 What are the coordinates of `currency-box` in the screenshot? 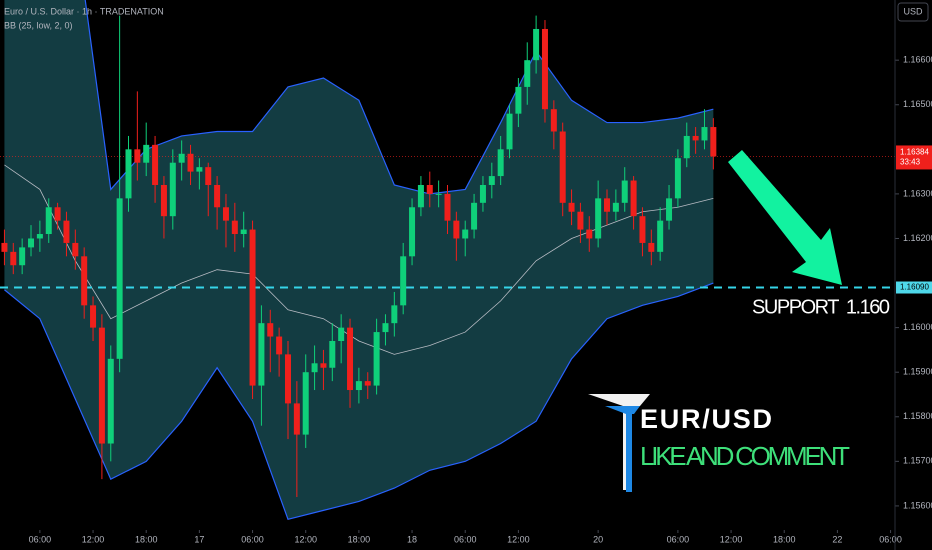 It's located at (913, 12).